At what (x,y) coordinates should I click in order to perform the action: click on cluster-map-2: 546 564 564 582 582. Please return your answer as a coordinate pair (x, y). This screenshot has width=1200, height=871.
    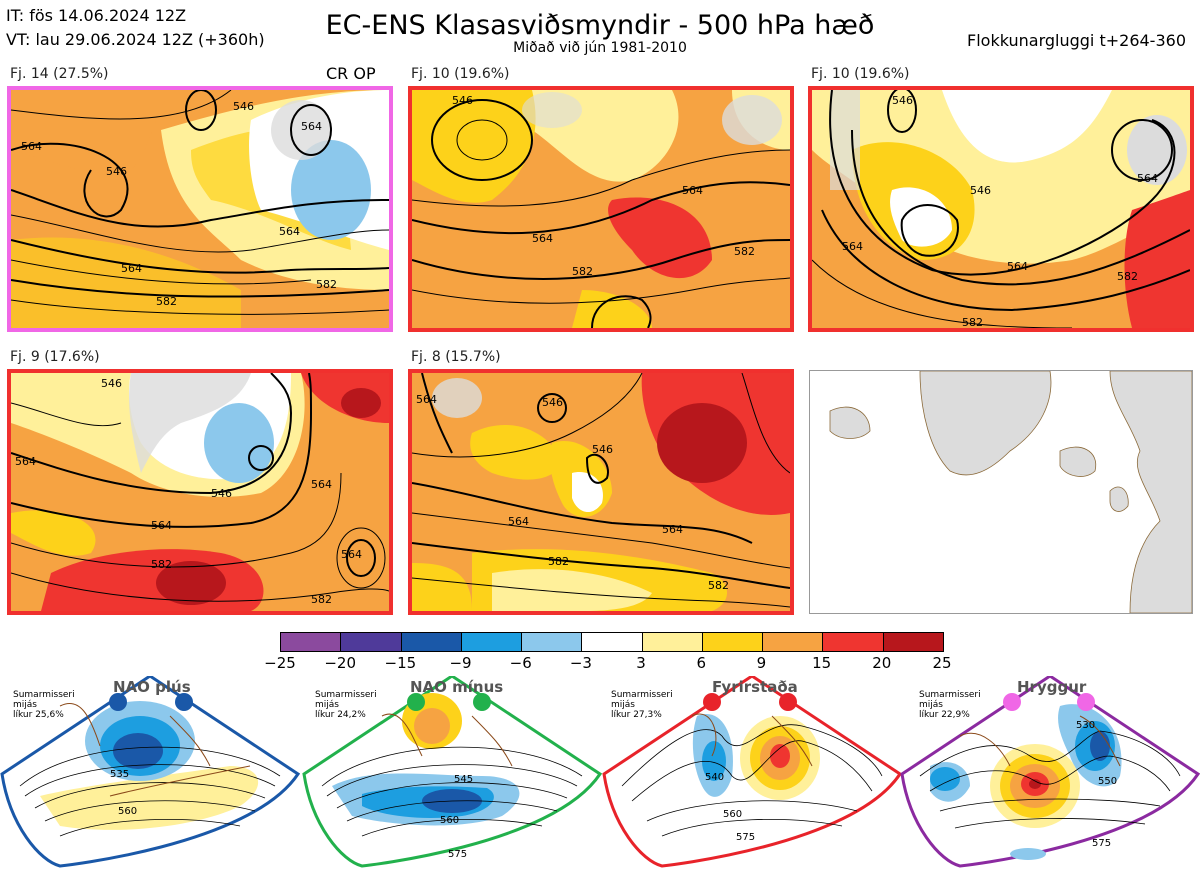
    Looking at the image, I should click on (601, 209).